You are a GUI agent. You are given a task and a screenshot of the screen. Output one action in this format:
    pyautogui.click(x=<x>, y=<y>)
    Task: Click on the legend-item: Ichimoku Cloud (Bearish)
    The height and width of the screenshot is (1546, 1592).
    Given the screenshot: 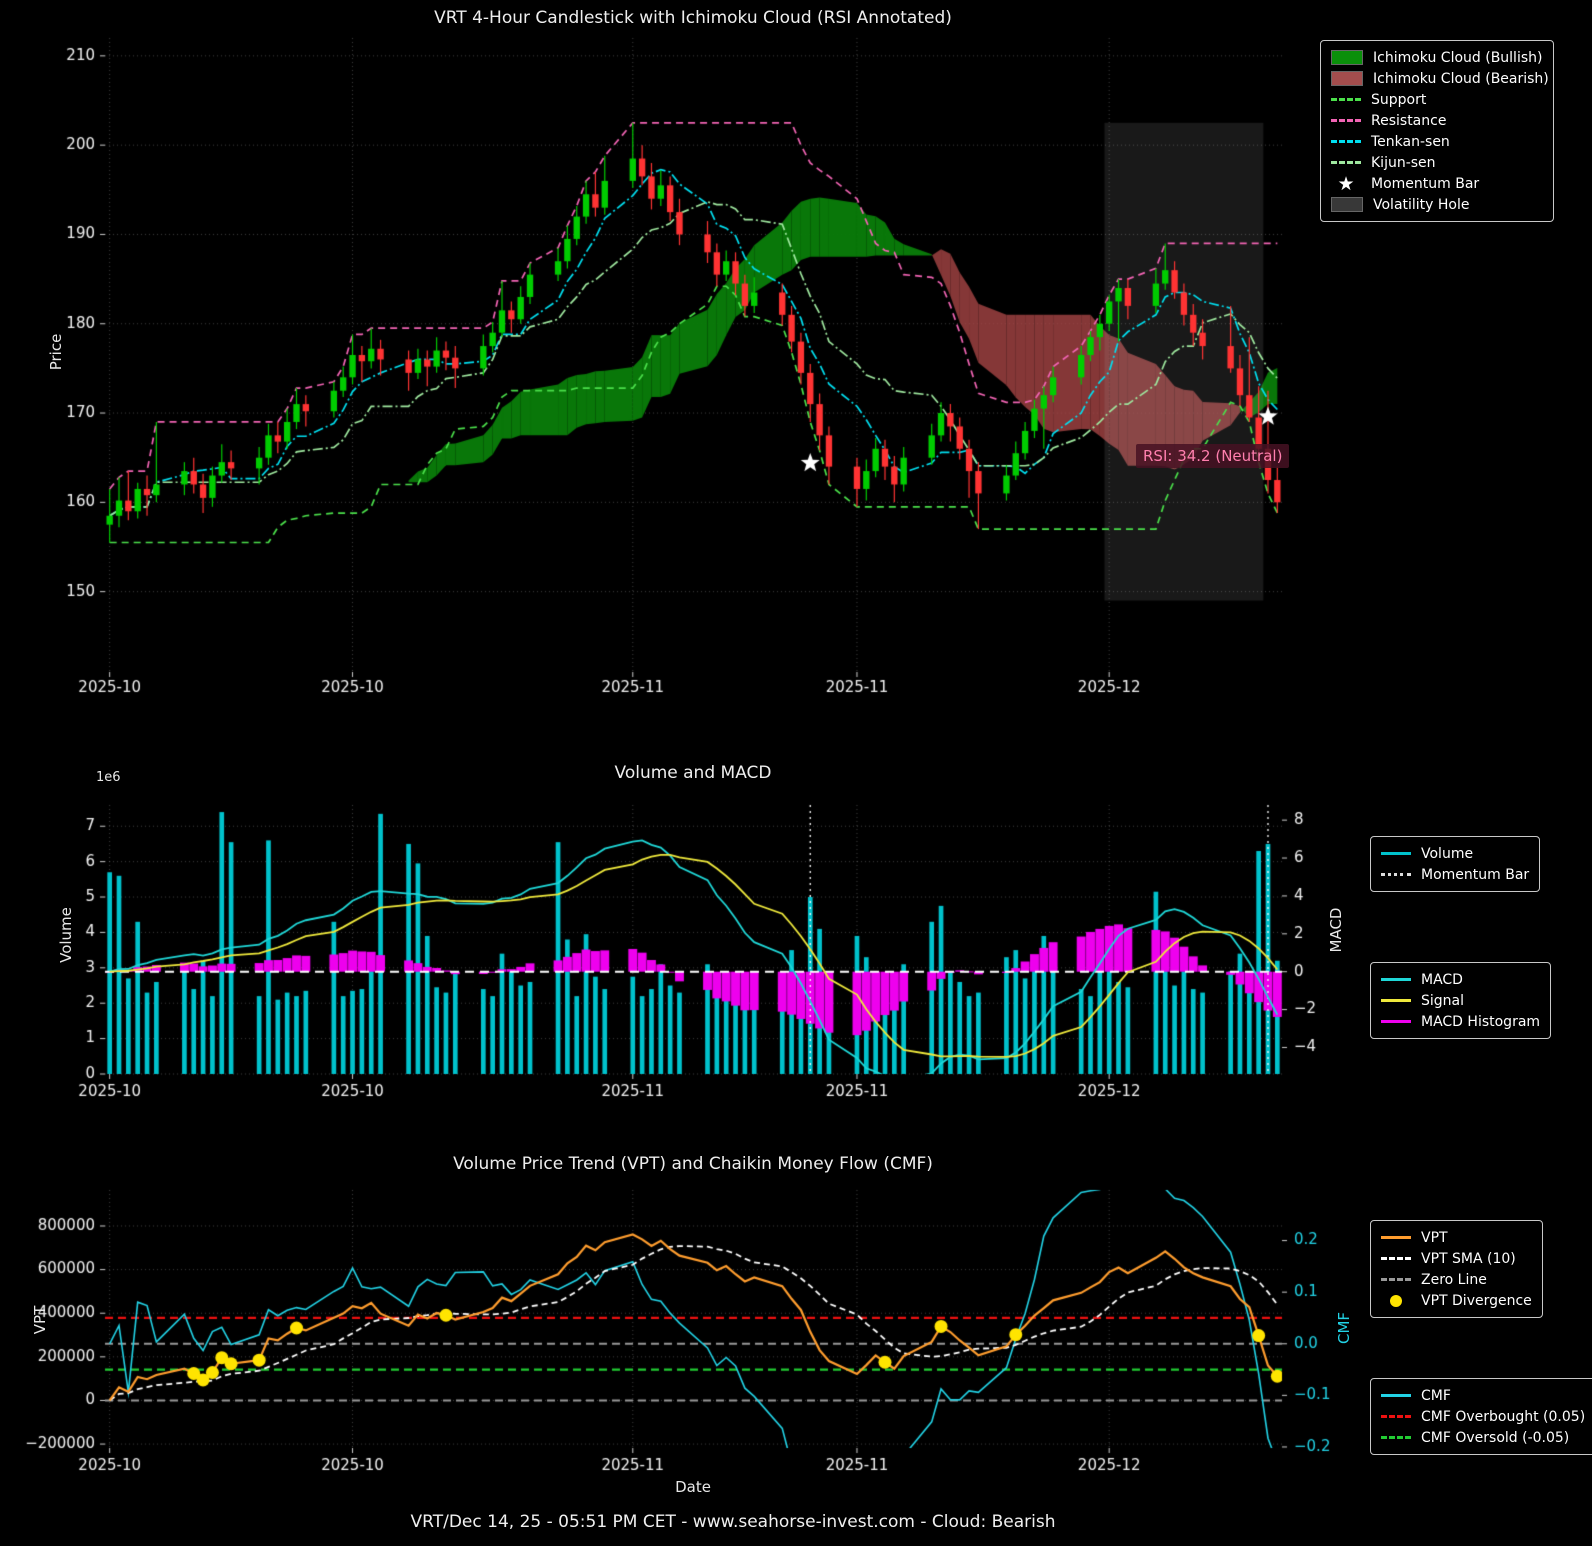 What is the action you would take?
    pyautogui.click(x=1440, y=78)
    